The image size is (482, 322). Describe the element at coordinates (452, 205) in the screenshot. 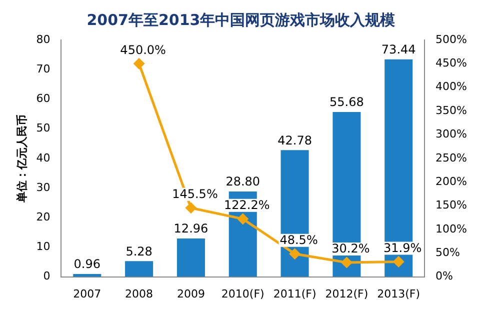

I see `y2-tick-label: 150%` at that location.